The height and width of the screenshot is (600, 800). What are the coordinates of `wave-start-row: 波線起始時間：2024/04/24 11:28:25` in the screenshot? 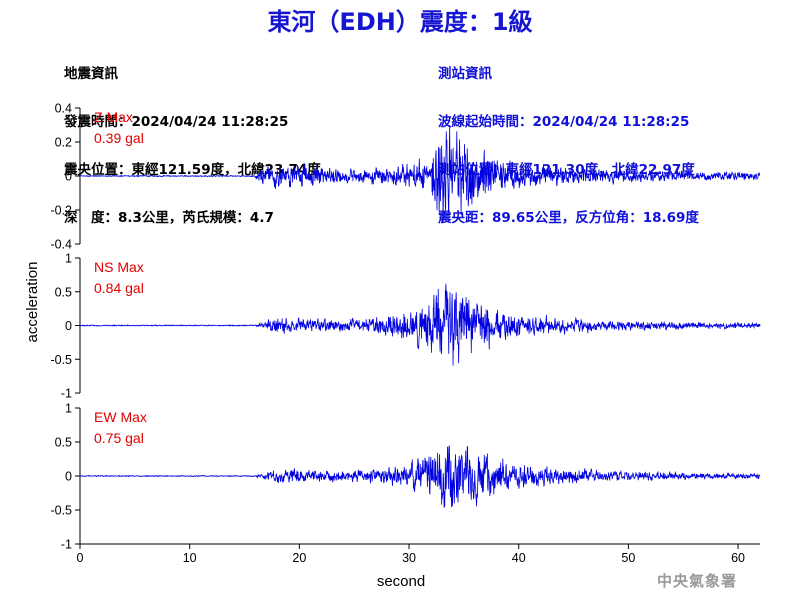 It's located at (568, 122).